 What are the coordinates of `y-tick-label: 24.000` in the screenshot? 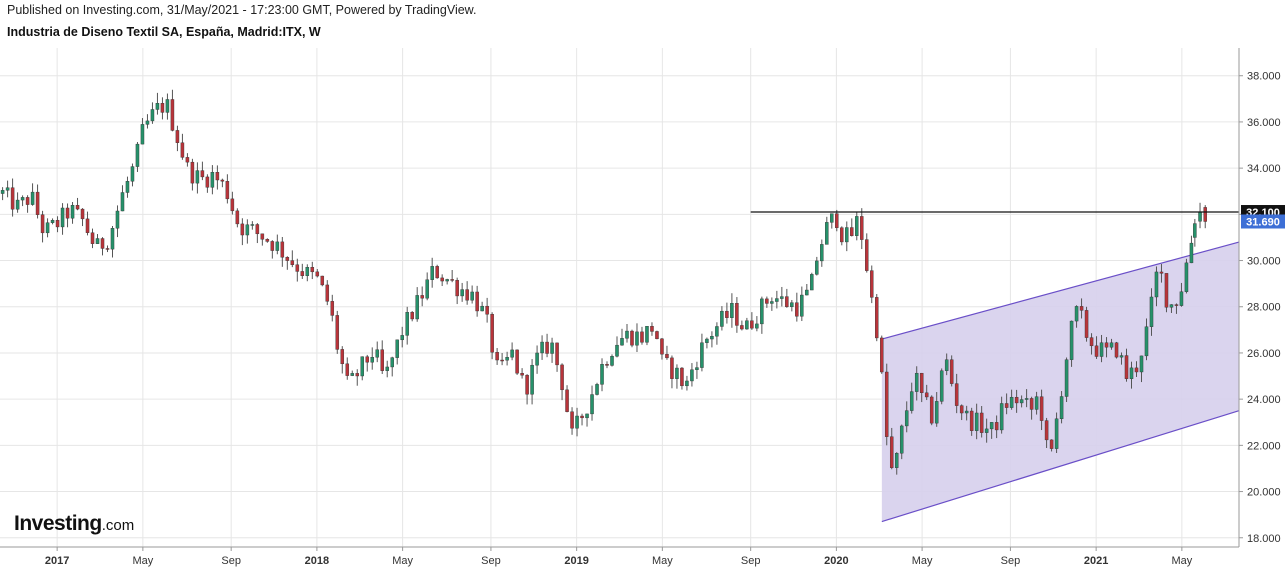 It's located at (1264, 400).